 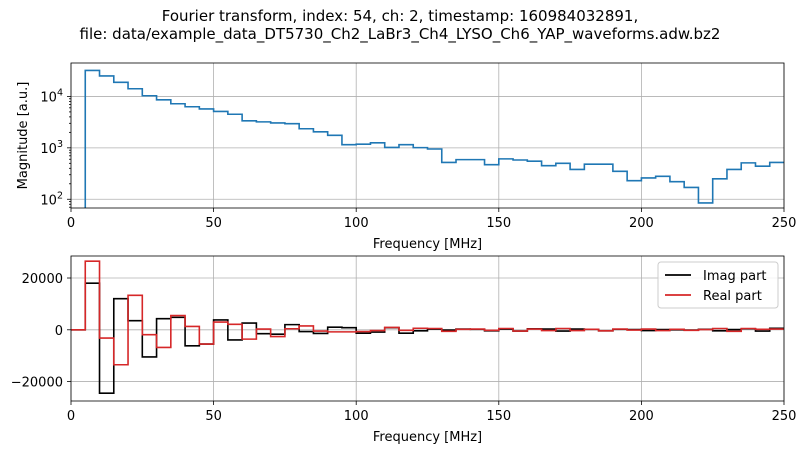 I want to click on complex-y-tick-label: 0, so click(x=59, y=331).